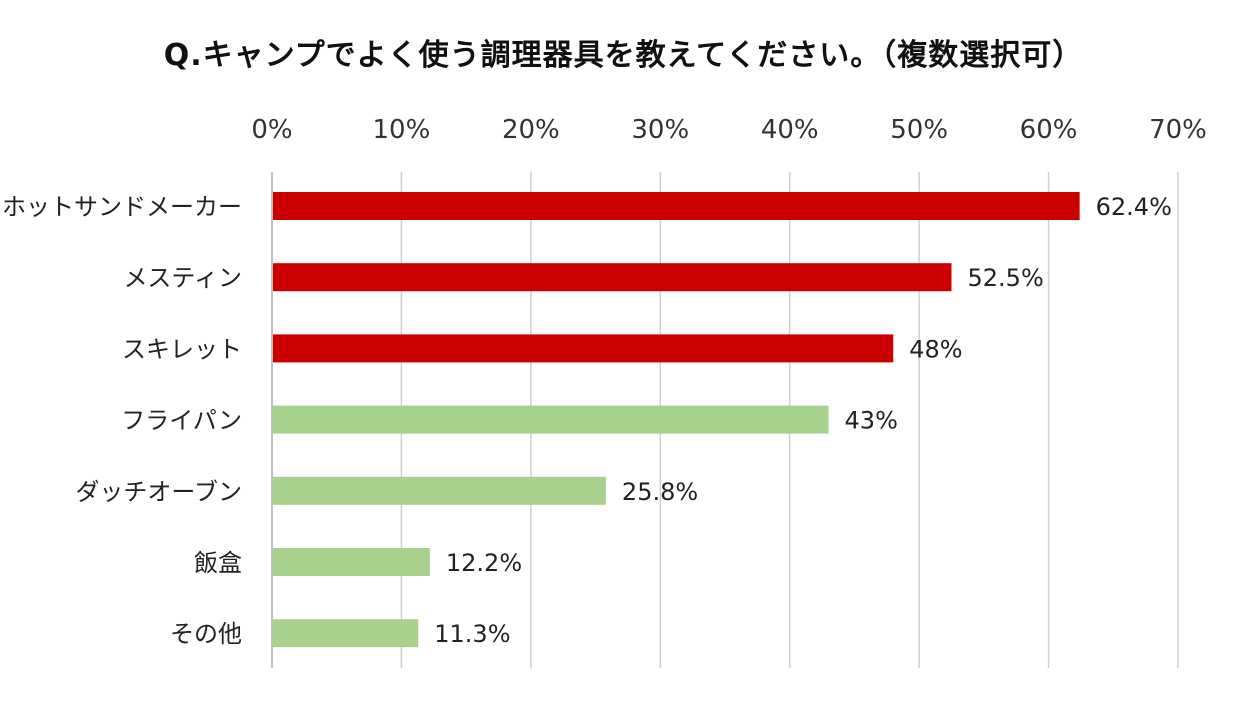  Describe the element at coordinates (919, 130) in the screenshot. I see `x-tick-label: 50%` at that location.